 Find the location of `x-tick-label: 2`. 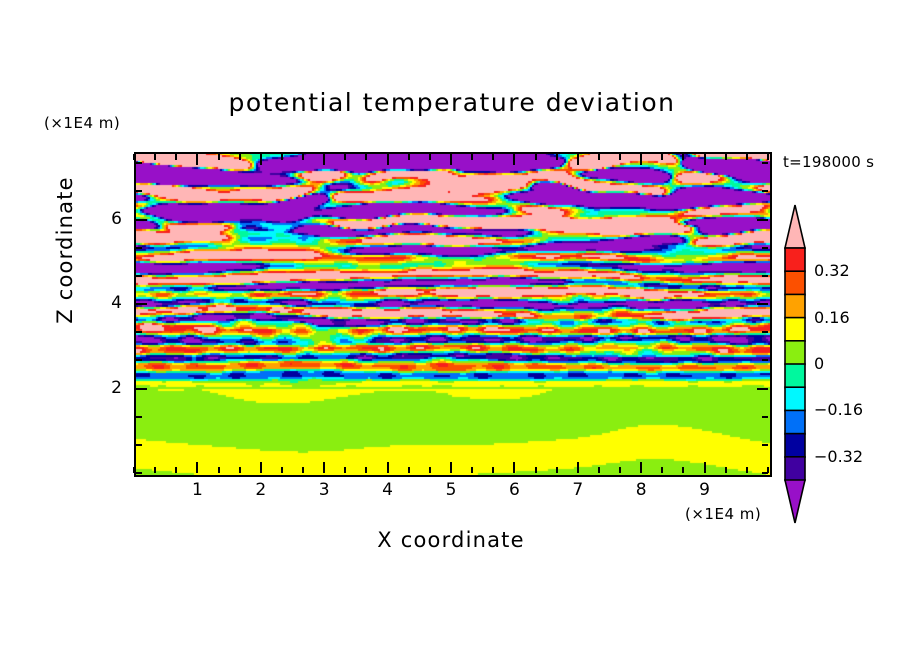

x-tick-label: 2 is located at coordinates (261, 490).